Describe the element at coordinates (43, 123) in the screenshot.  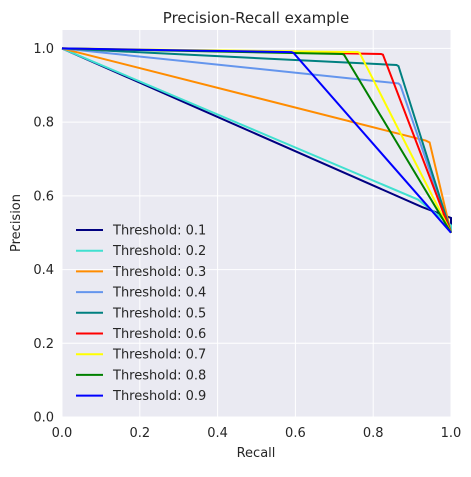
I see `y-tick-label: 0.8` at that location.